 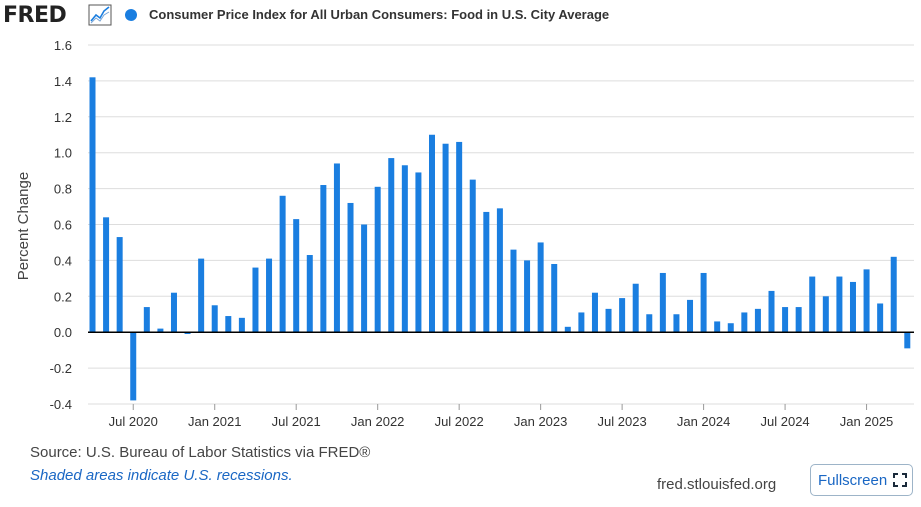 What do you see at coordinates (541, 421) in the screenshot?
I see `x-tick-label: Jan 2023` at bounding box center [541, 421].